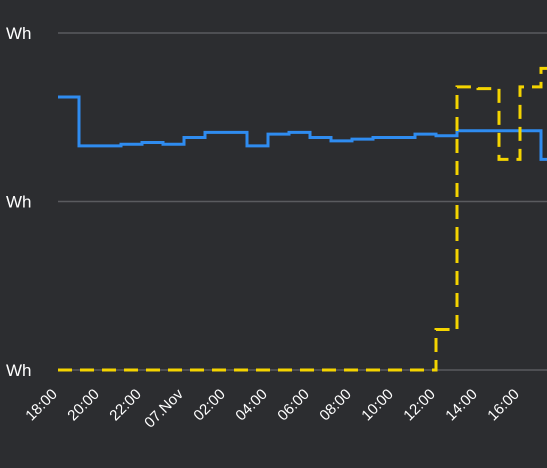  I want to click on y-axis-labels: Wh Wh Wh, so click(19, 202).